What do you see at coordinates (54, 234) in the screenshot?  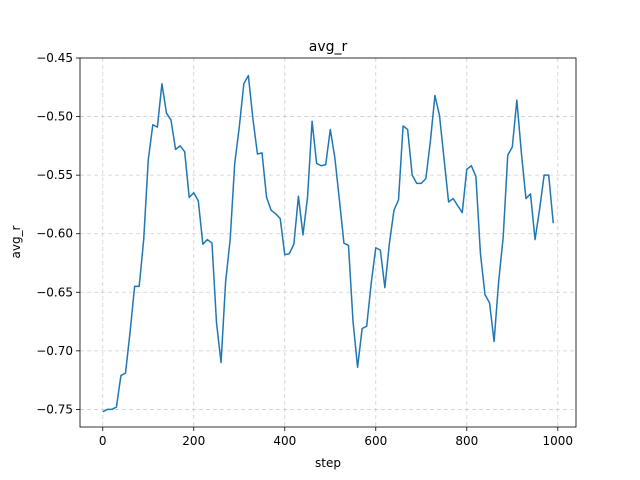 I see `y-tick-label: −0.60` at bounding box center [54, 234].